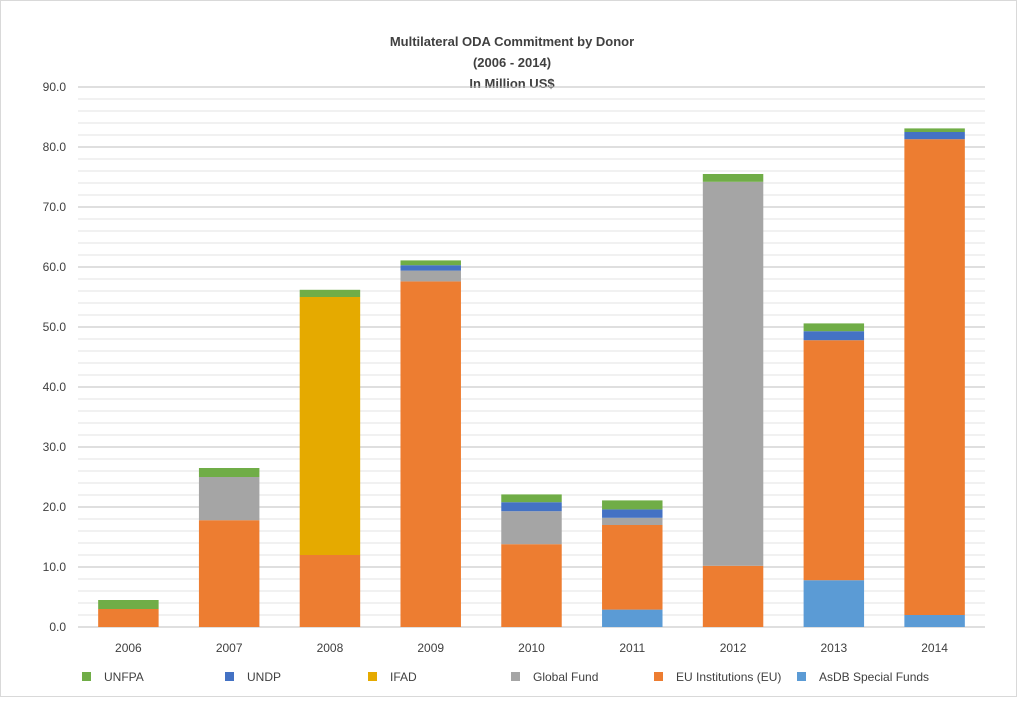  I want to click on chart-title-line-1: Multilateral ODA Commitment by Donor, so click(512, 41).